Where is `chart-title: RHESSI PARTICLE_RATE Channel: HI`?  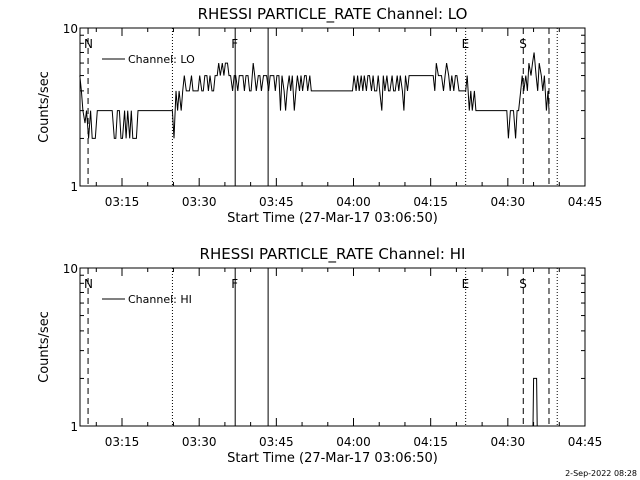
chart-title: RHESSI PARTICLE_RATE Channel: HI is located at coordinates (333, 254).